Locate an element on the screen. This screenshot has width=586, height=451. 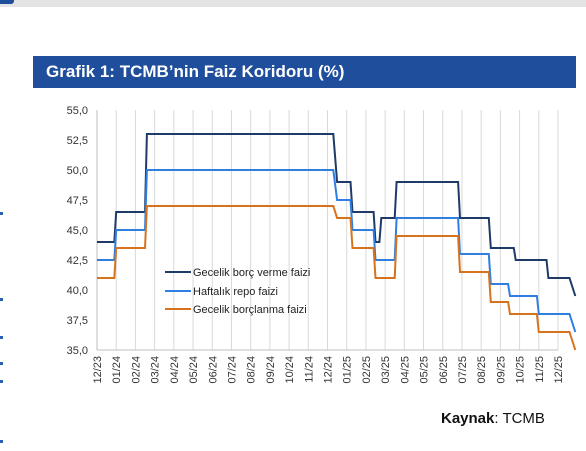
x-tick-label: 11/24 is located at coordinates (309, 369).